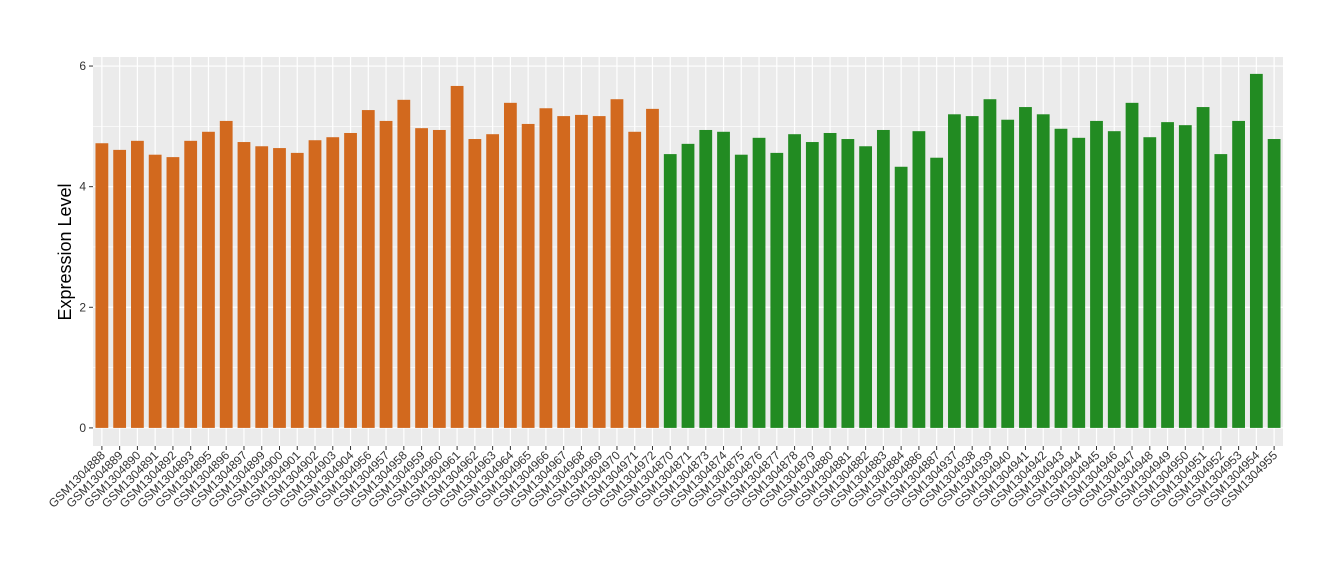 This screenshot has width=1340, height=580. I want to click on y-tick-label: 2, so click(82, 307).